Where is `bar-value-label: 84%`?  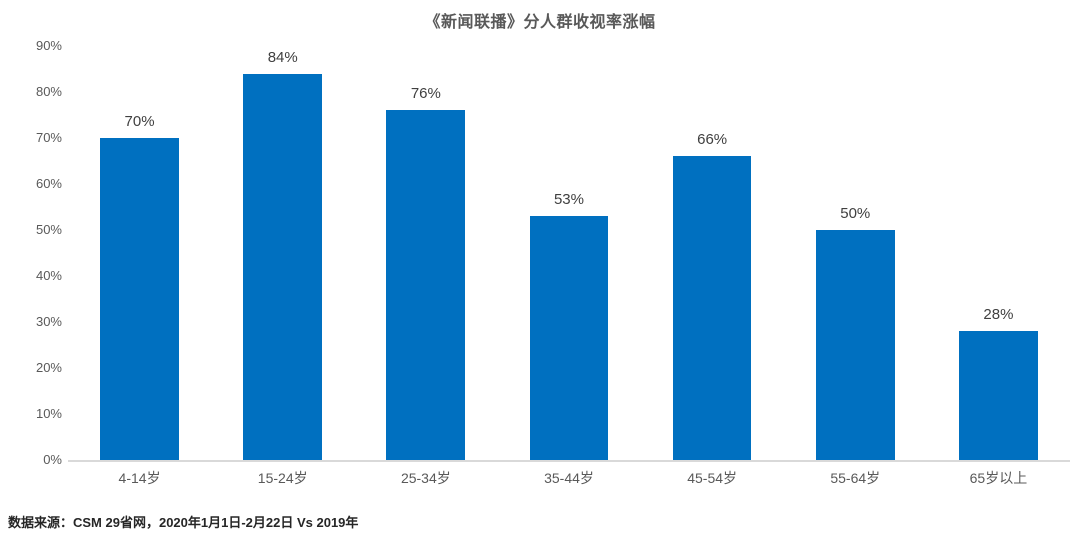 bar-value-label: 84% is located at coordinates (282, 57).